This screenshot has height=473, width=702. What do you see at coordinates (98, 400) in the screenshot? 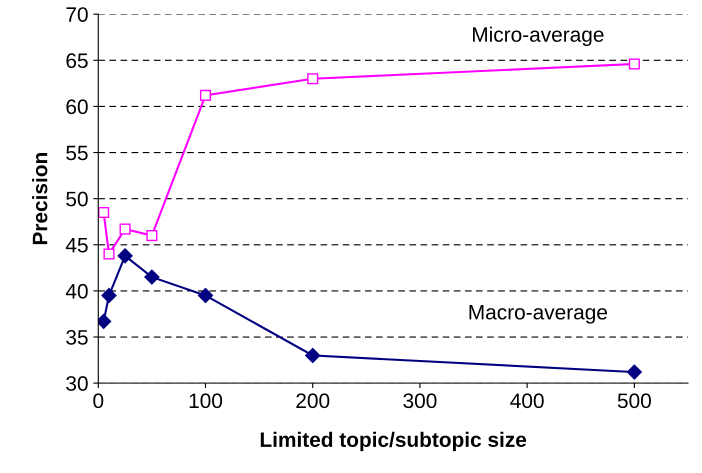
I see `x-tick-label: 0` at bounding box center [98, 400].